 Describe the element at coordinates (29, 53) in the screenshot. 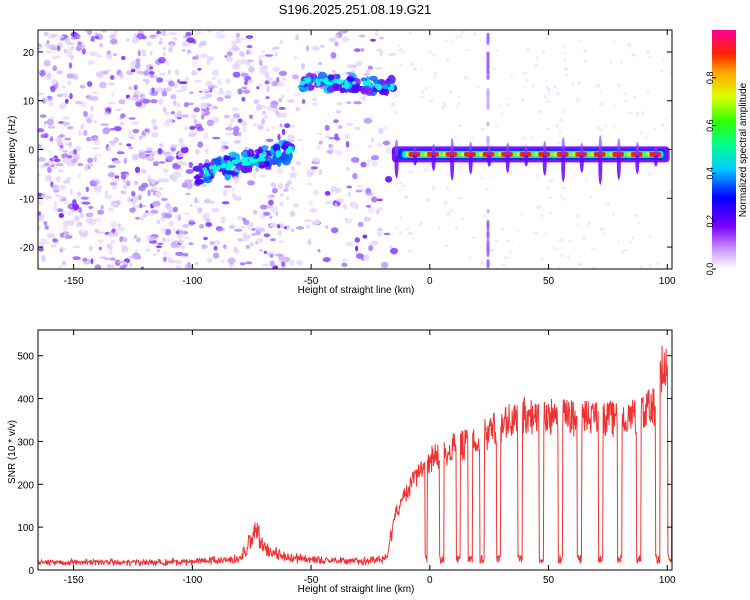

I see `y-tick-label: 20` at that location.